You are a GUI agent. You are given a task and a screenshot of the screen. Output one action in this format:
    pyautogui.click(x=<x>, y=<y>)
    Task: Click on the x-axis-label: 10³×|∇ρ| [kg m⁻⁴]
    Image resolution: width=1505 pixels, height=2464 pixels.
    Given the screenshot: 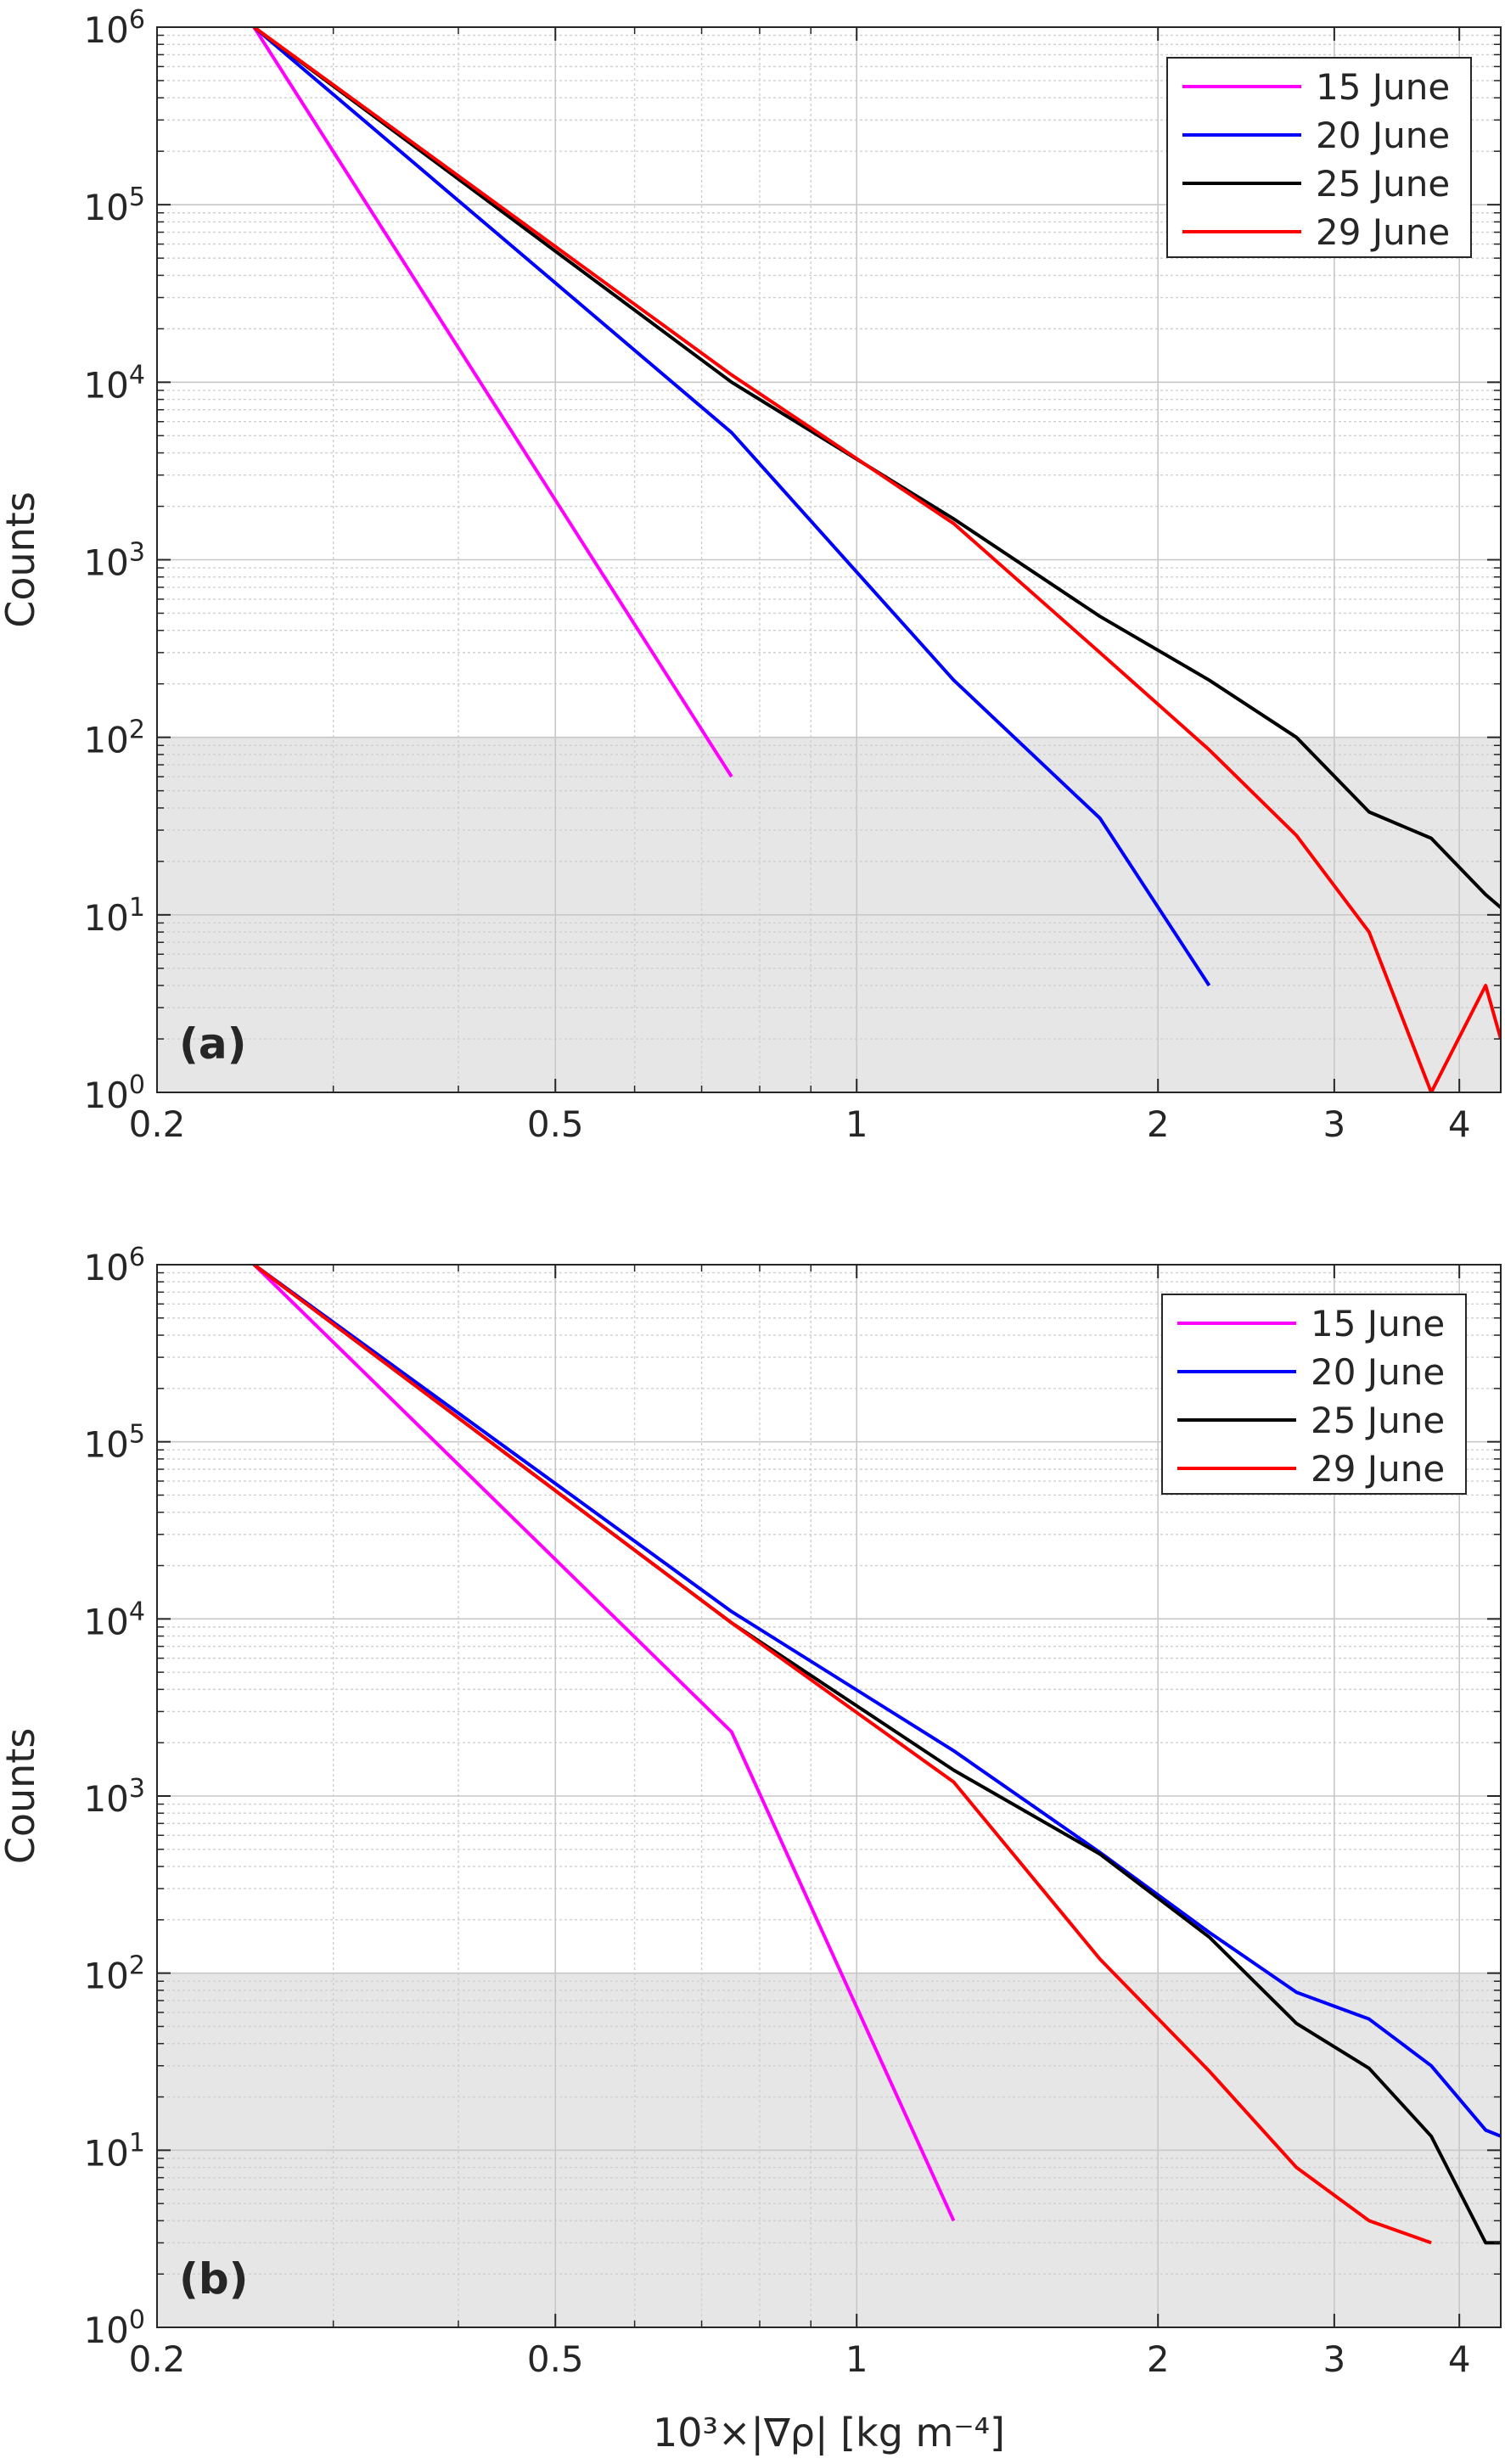 What is the action you would take?
    pyautogui.click(x=829, y=2433)
    